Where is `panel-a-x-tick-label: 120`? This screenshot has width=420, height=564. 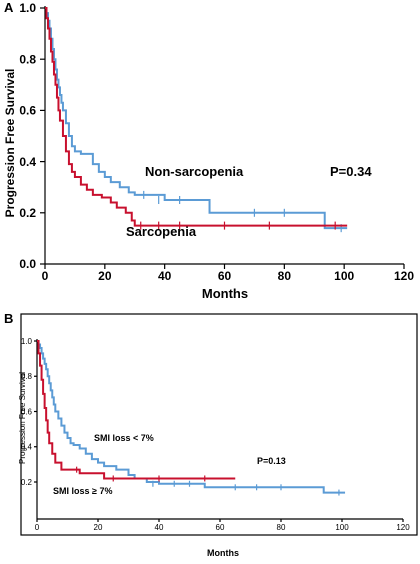 panel-a-x-tick-label: 120 is located at coordinates (404, 276).